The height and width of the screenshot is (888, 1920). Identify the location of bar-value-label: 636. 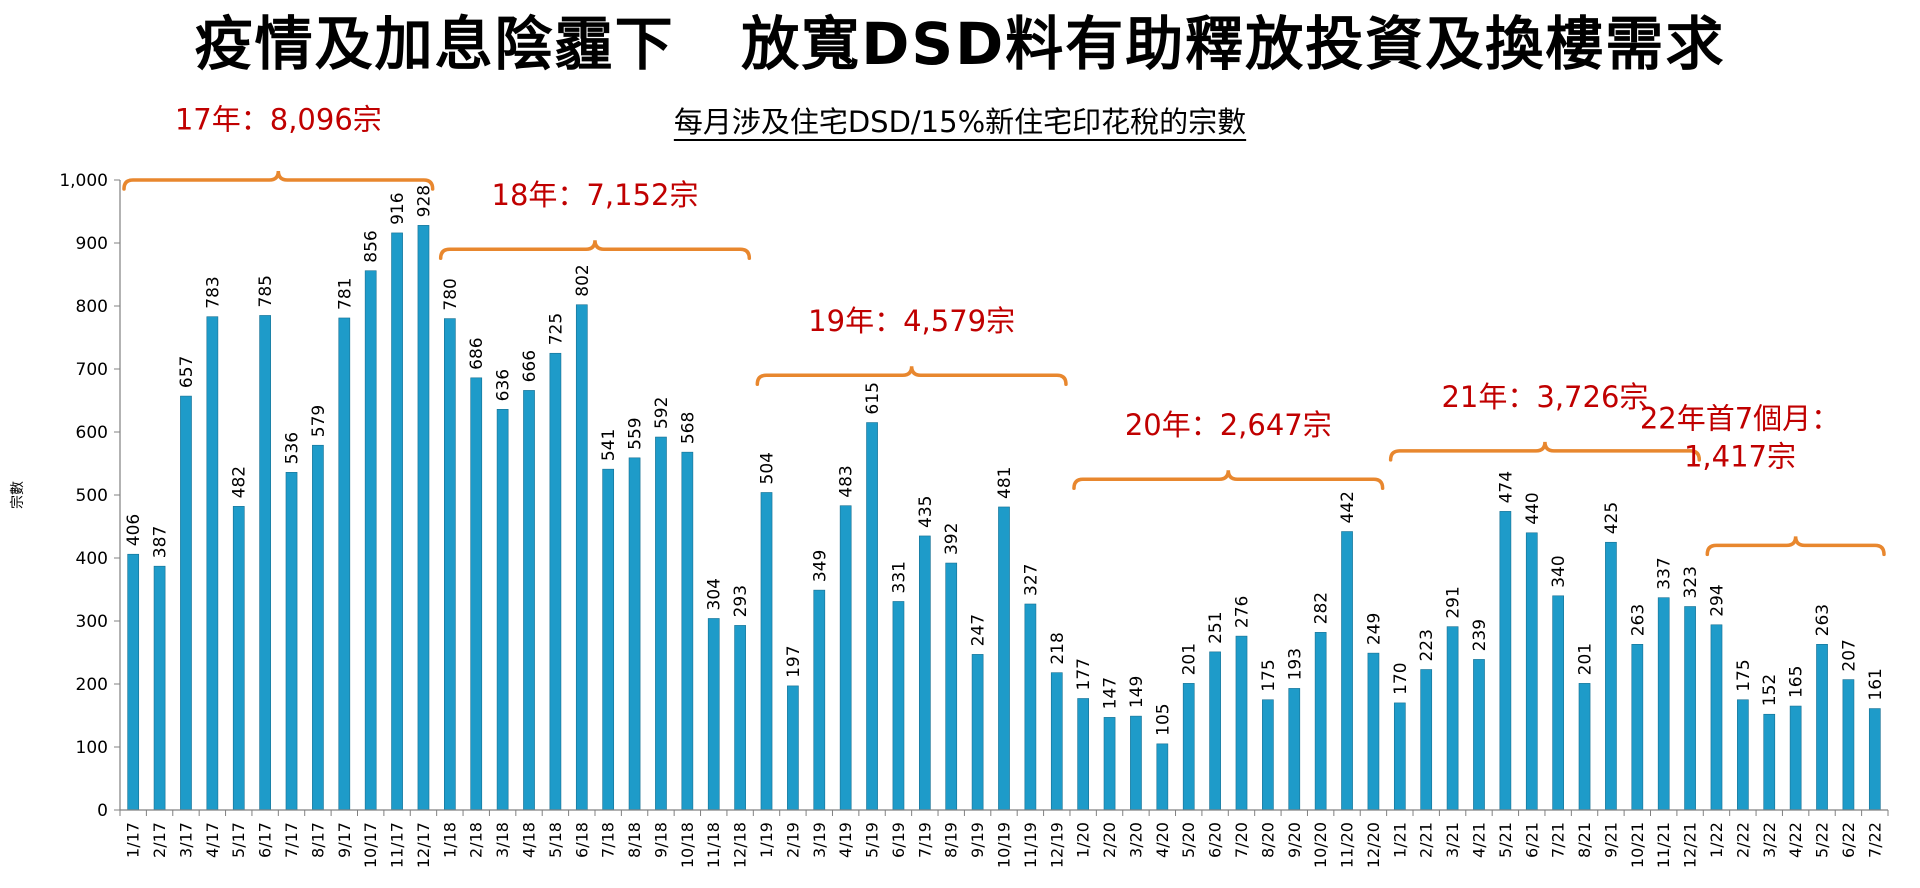
(504, 385).